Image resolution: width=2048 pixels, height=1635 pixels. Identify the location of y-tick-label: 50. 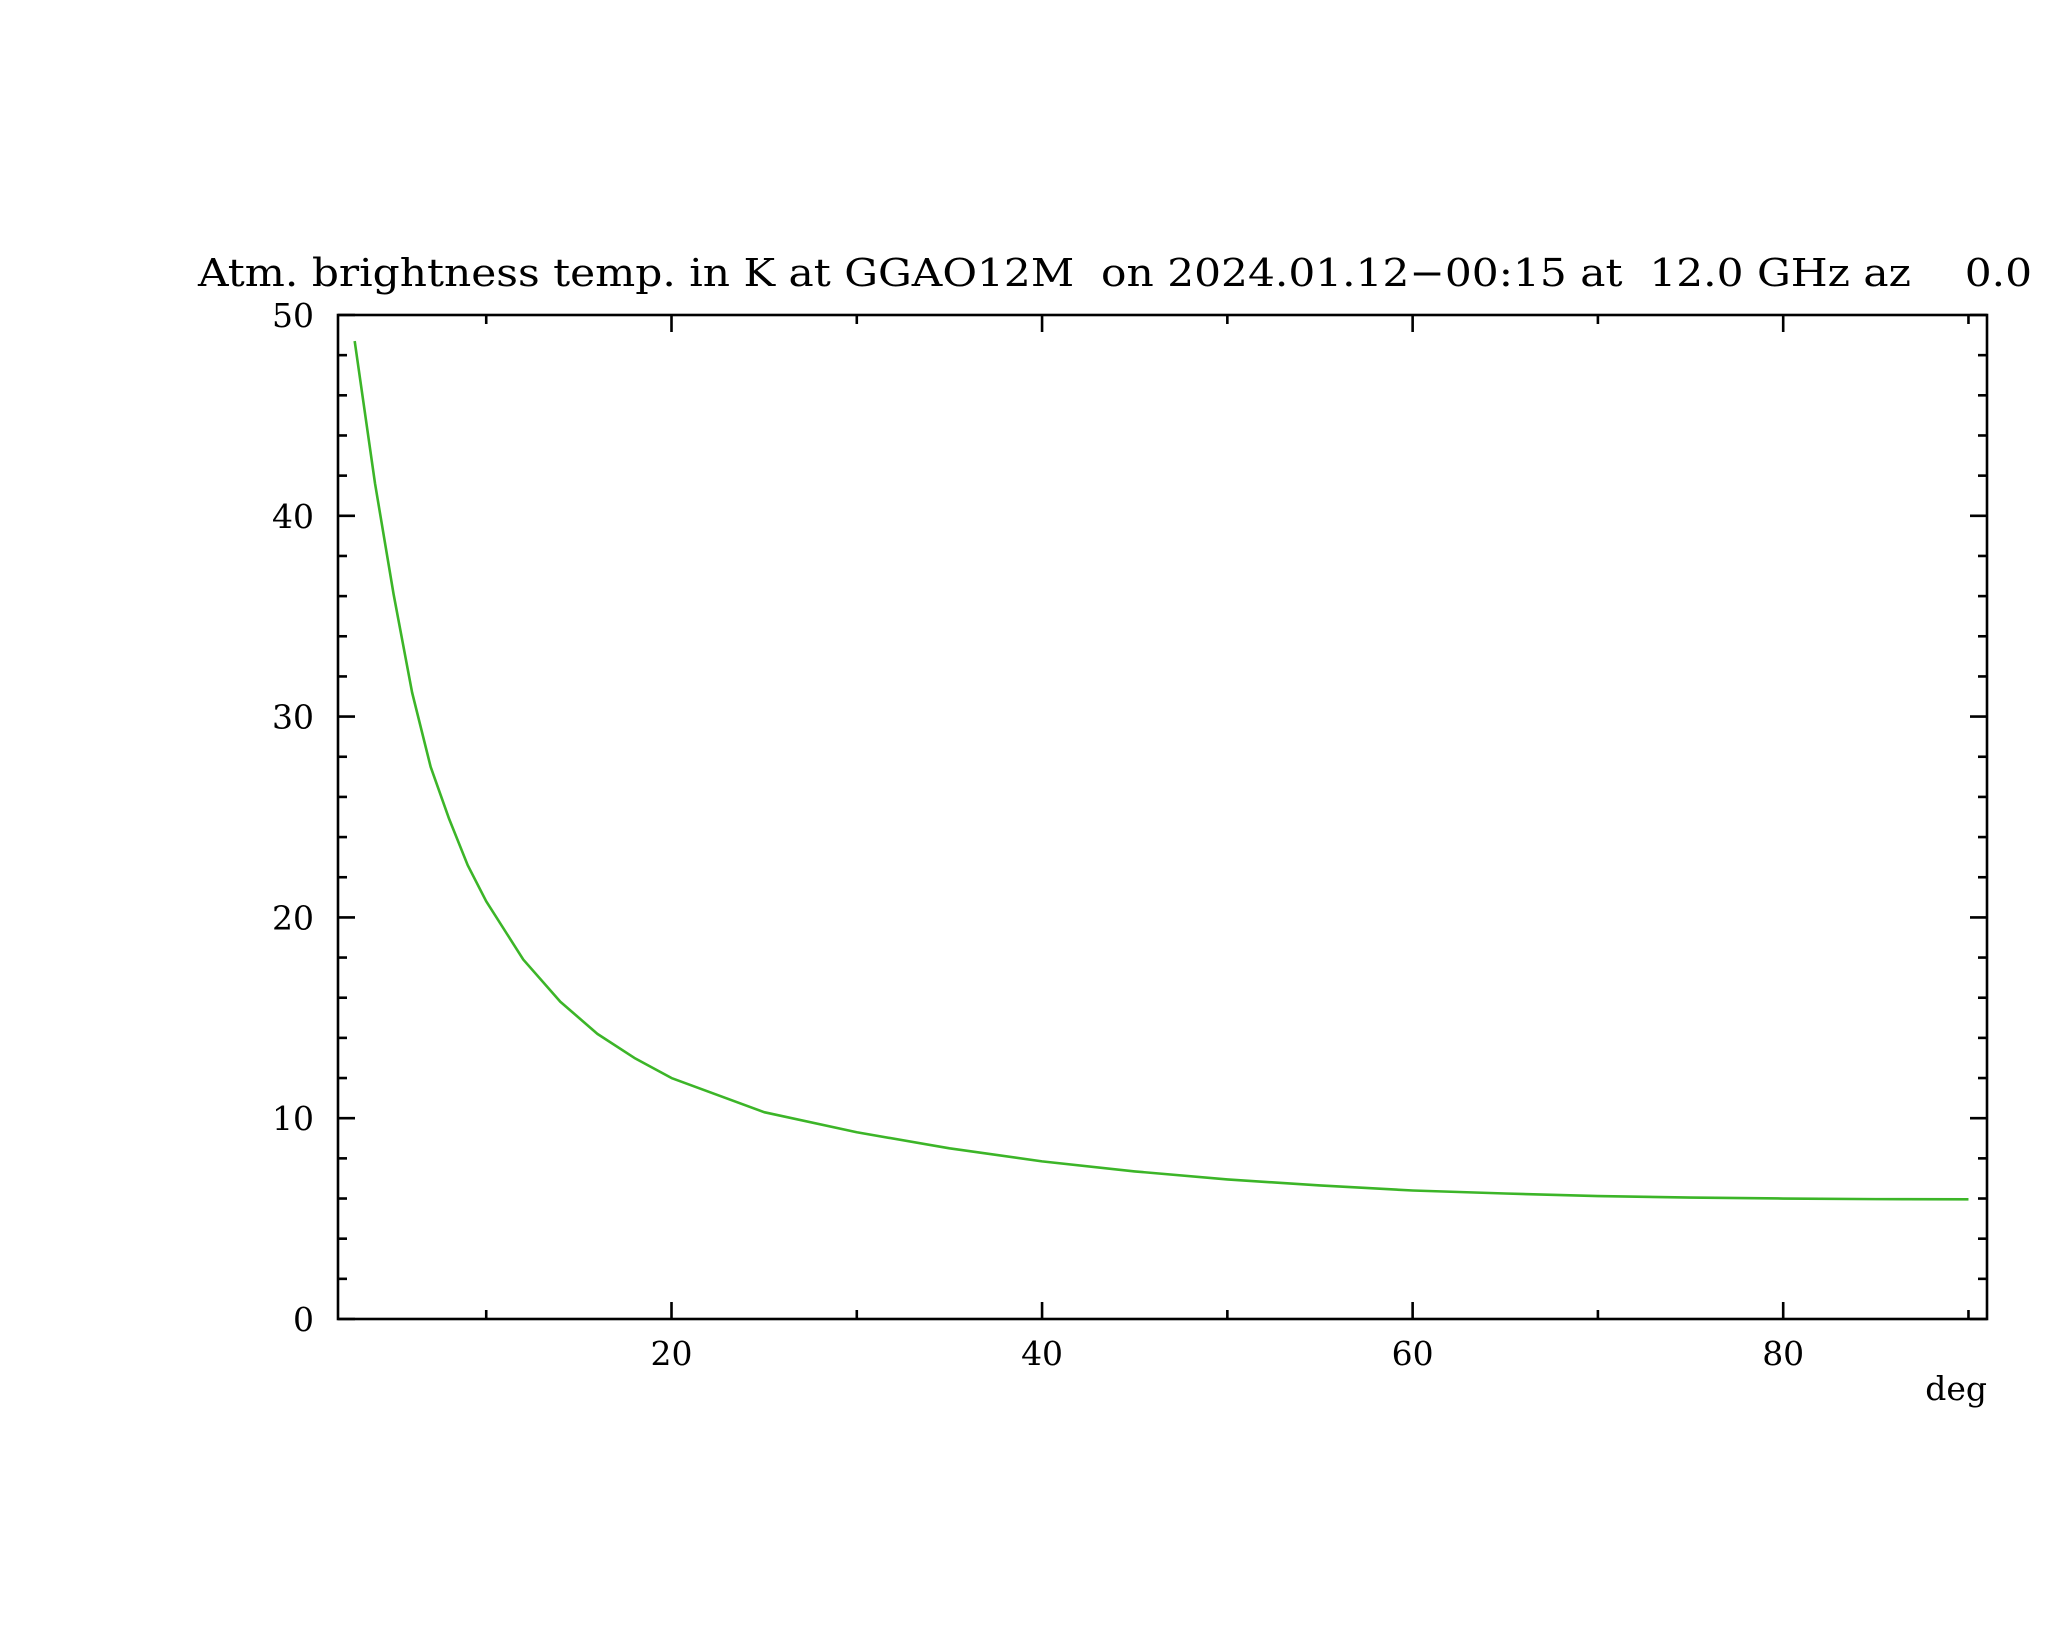
(293, 315).